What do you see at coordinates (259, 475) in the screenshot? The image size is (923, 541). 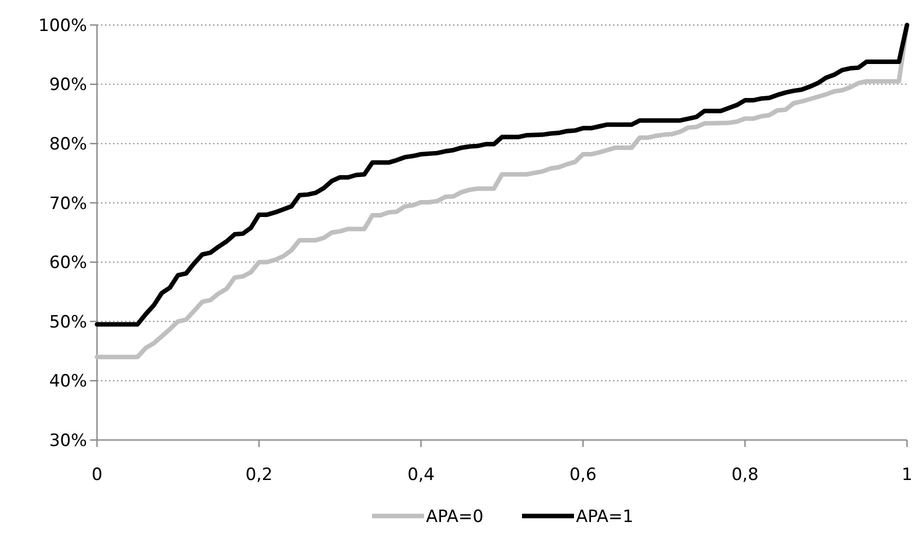 I see `x-tick-label: 0,2` at bounding box center [259, 475].